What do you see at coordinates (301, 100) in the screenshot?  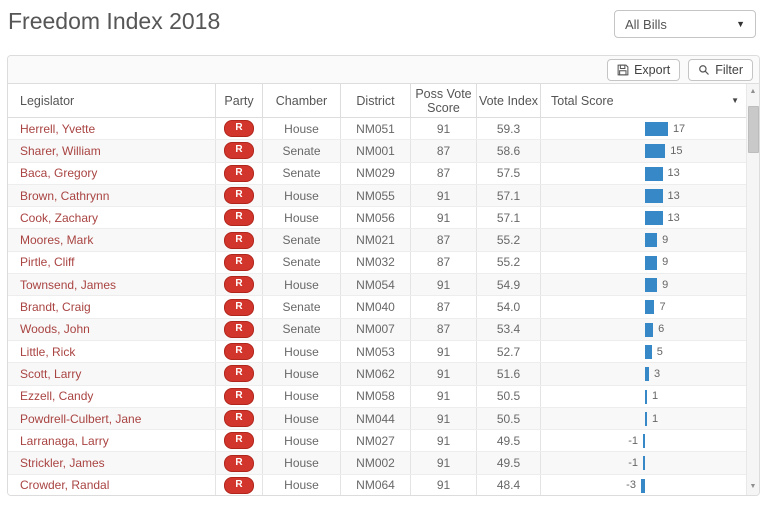 I see `column-header-chamber: Chamber` at bounding box center [301, 100].